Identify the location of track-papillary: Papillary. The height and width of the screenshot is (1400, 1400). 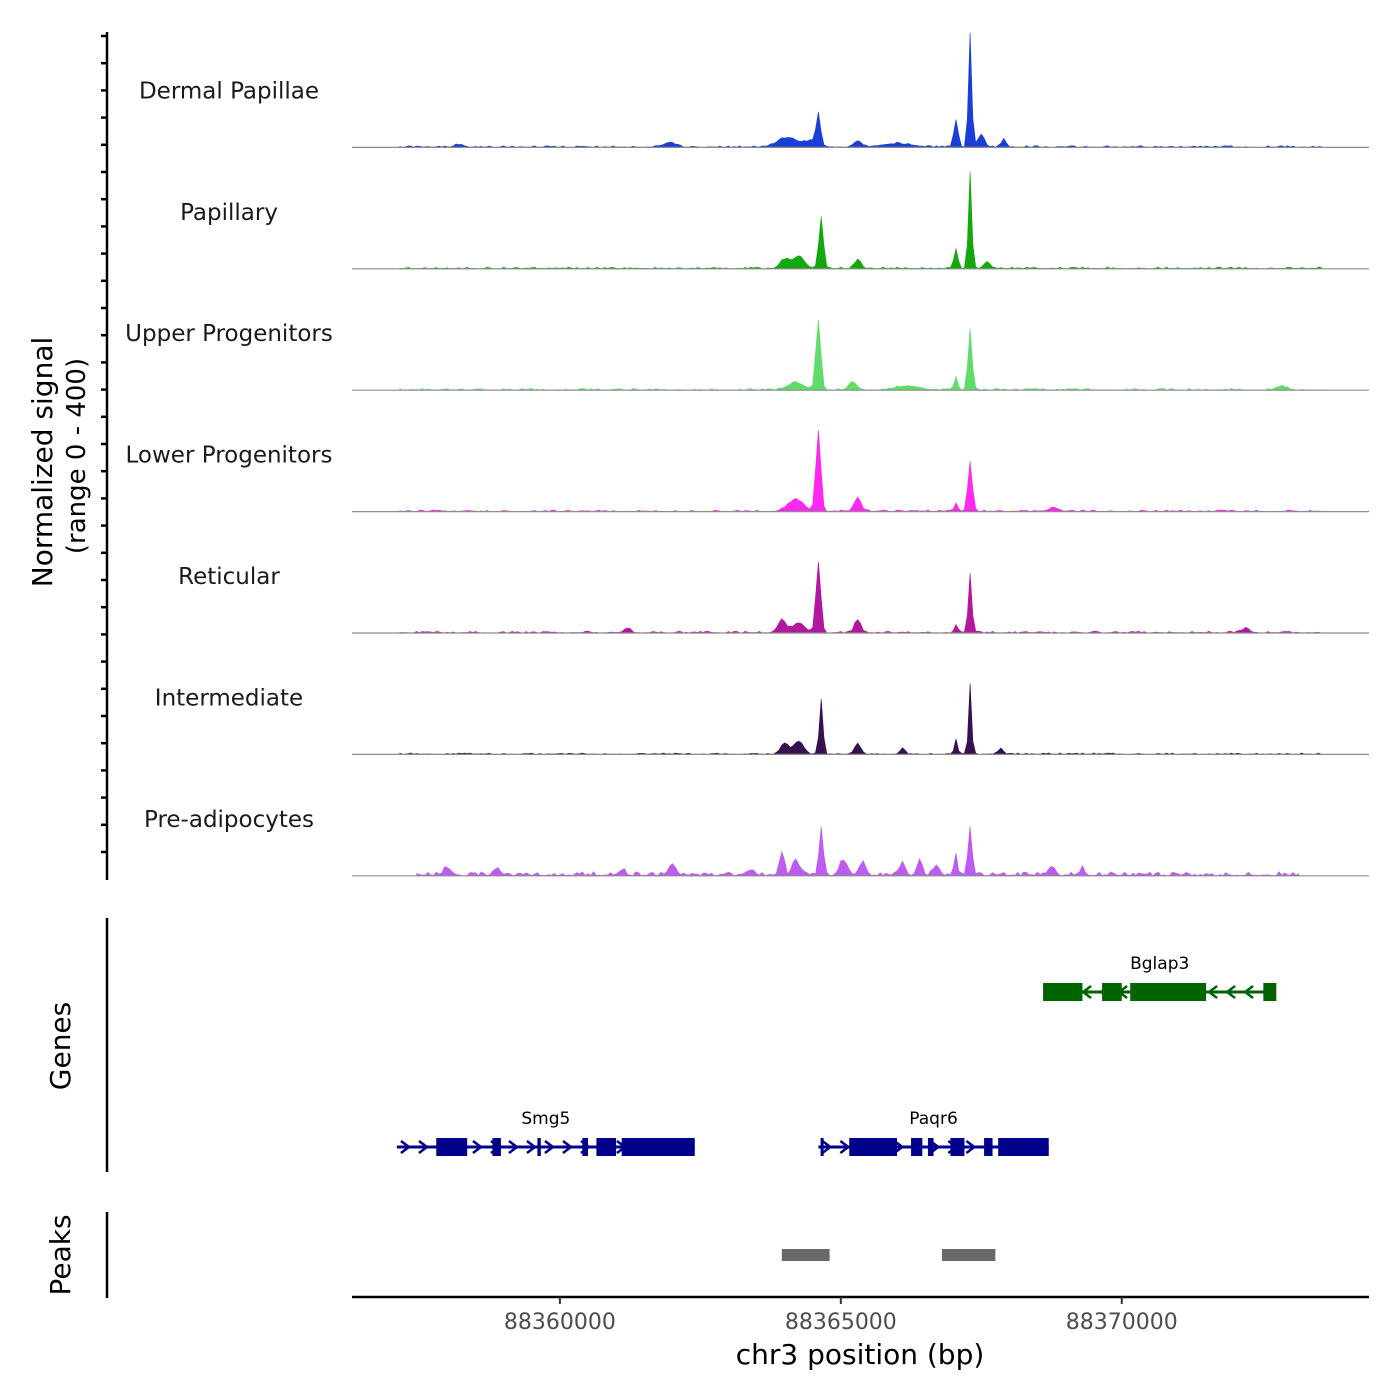
(774, 220).